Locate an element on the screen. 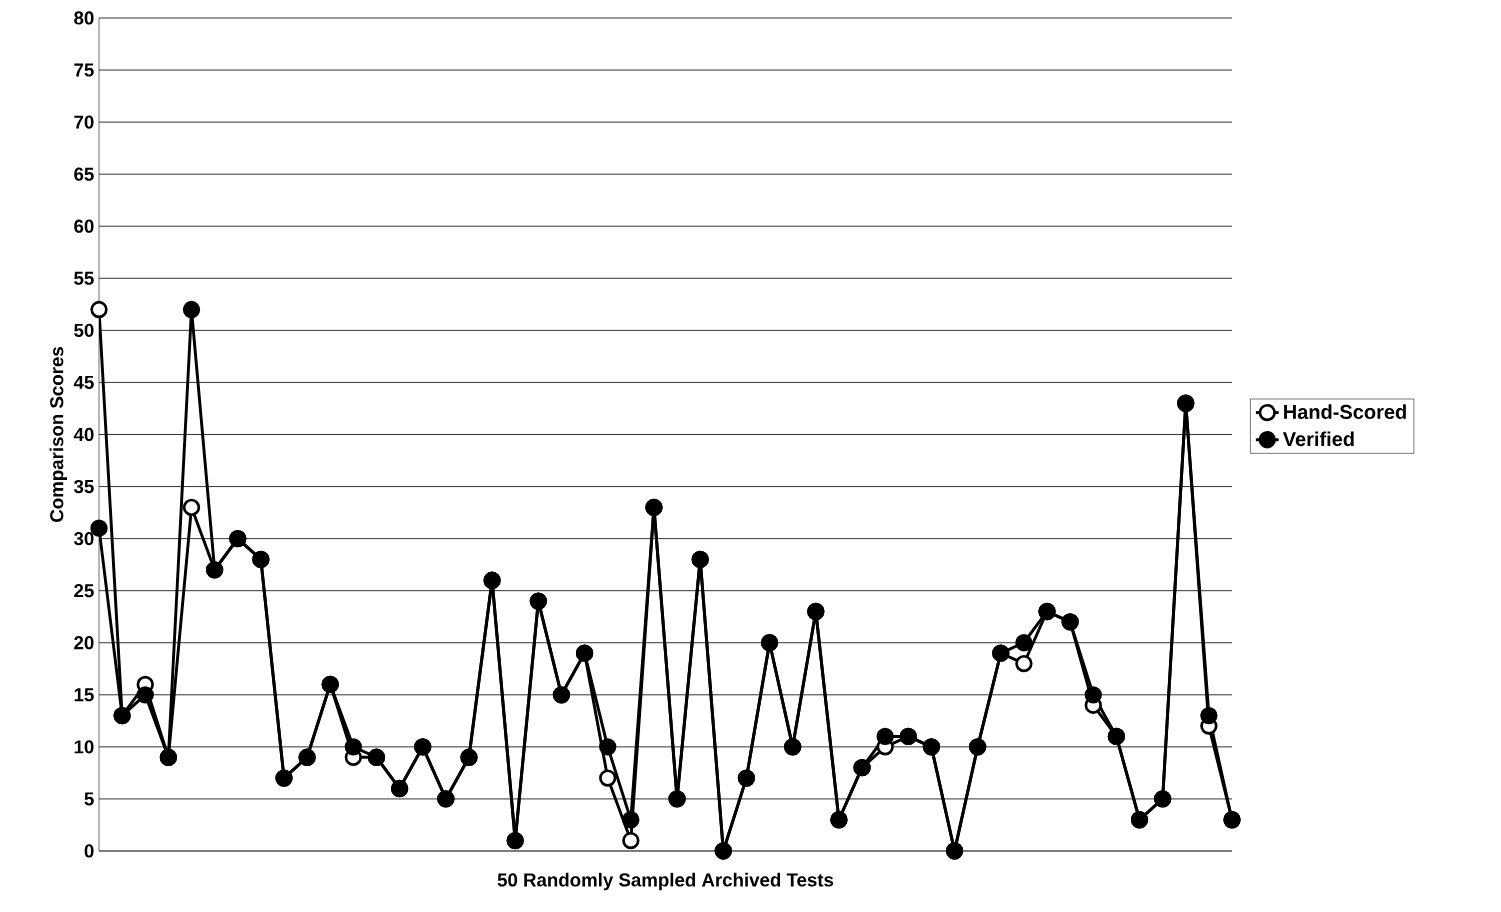 This screenshot has height=912, width=1501. y-tick-label: 30 is located at coordinates (83, 538).